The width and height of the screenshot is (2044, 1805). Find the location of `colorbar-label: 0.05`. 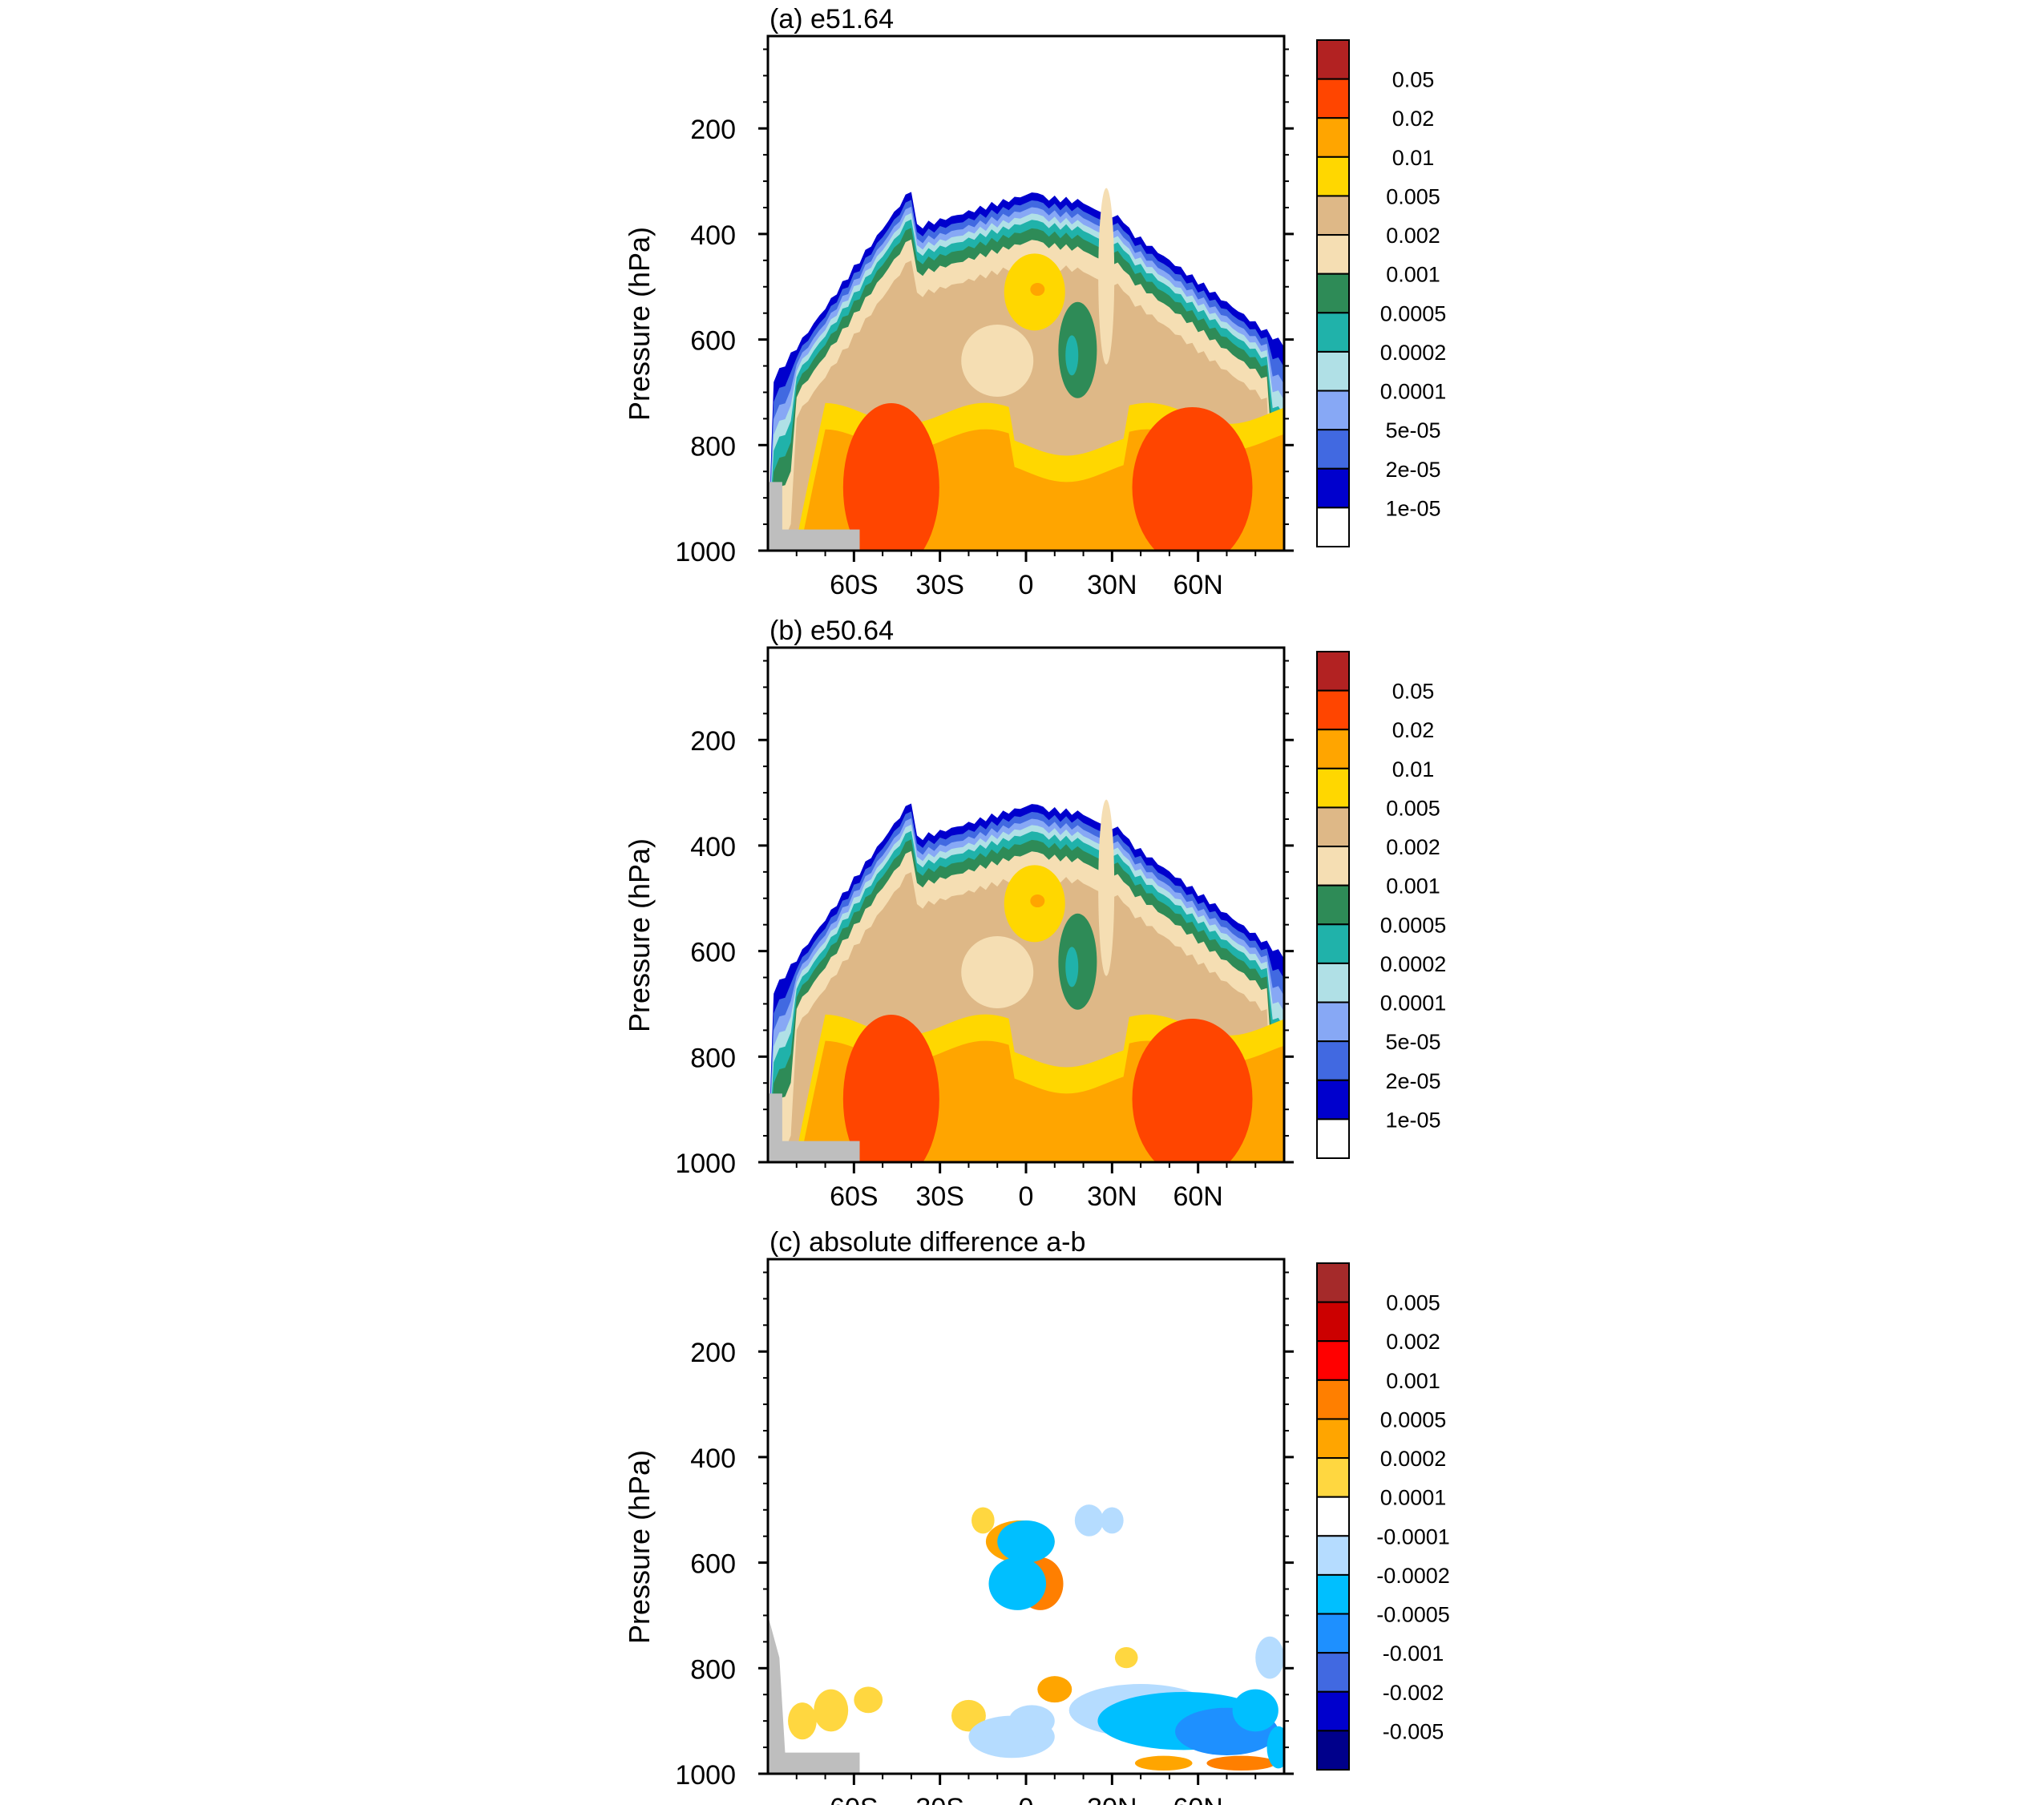

colorbar-label: 0.05 is located at coordinates (1413, 80).